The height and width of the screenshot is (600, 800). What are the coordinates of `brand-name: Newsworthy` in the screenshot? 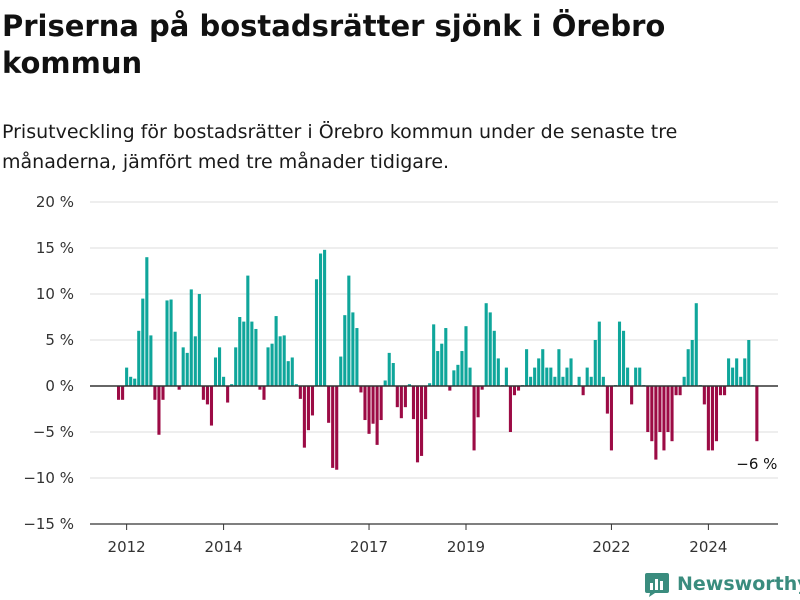 It's located at (738, 584).